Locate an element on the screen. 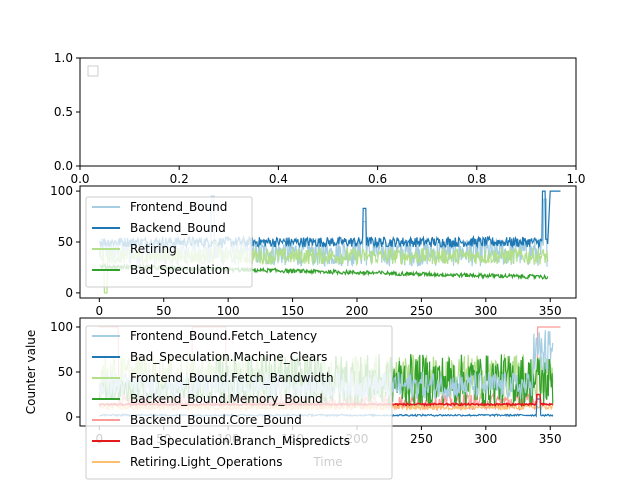 The width and height of the screenshot is (640, 480). y-tick-label: 1.0 is located at coordinates (63, 58).